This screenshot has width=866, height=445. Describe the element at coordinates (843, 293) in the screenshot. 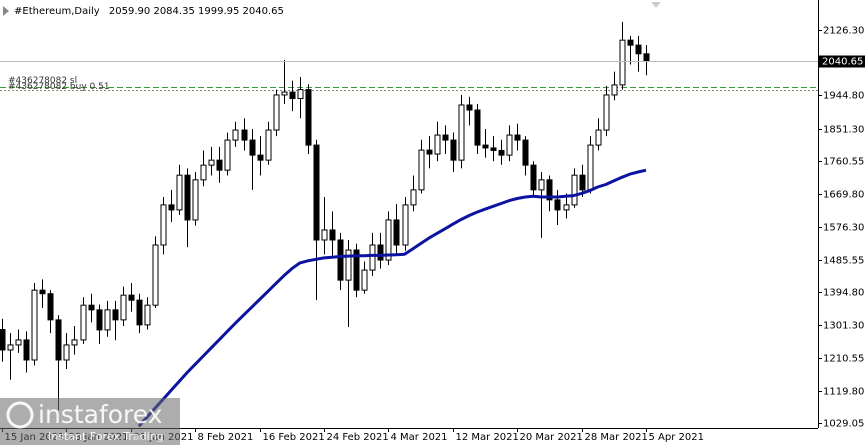

I see `y-tick-label: 1394.80` at that location.